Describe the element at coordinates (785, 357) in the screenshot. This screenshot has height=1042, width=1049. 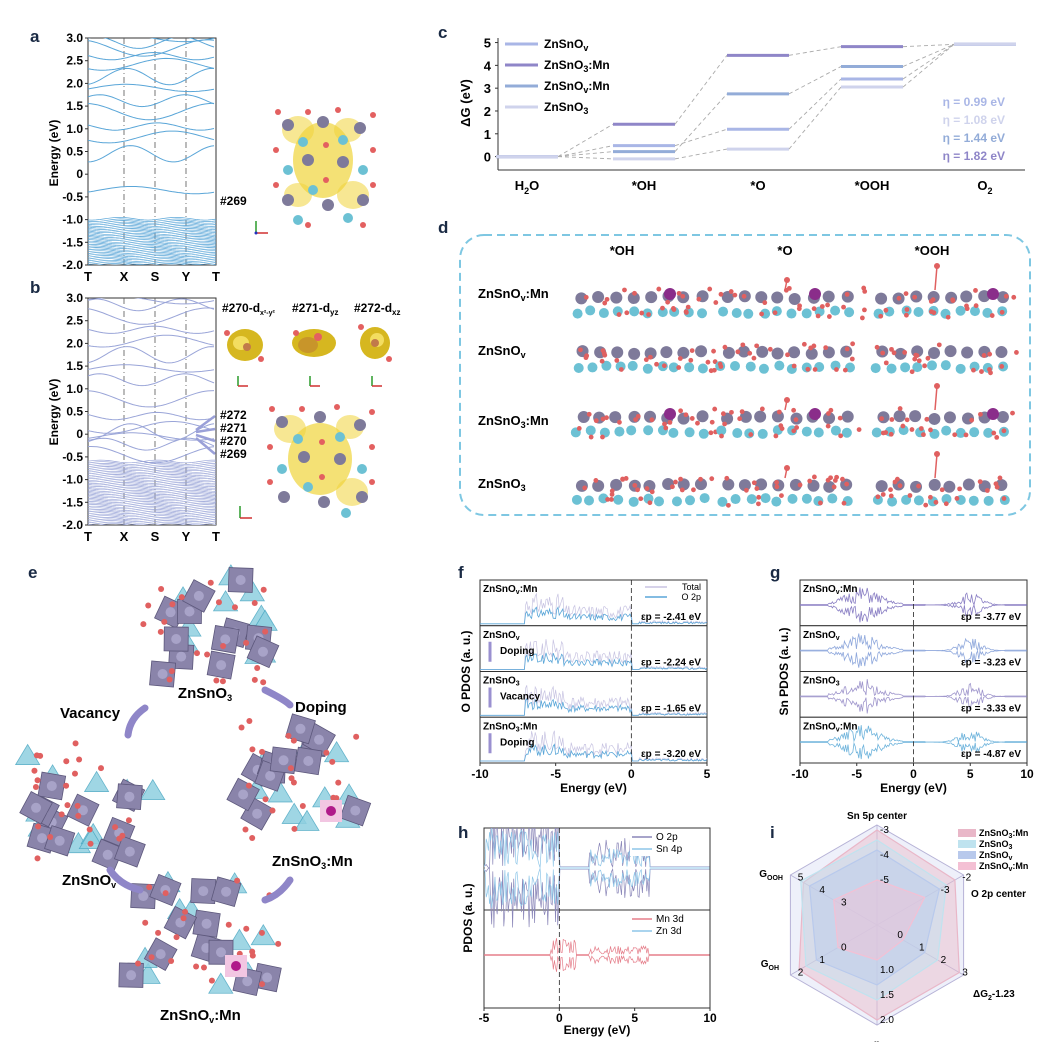
I see `slab-structure` at that location.